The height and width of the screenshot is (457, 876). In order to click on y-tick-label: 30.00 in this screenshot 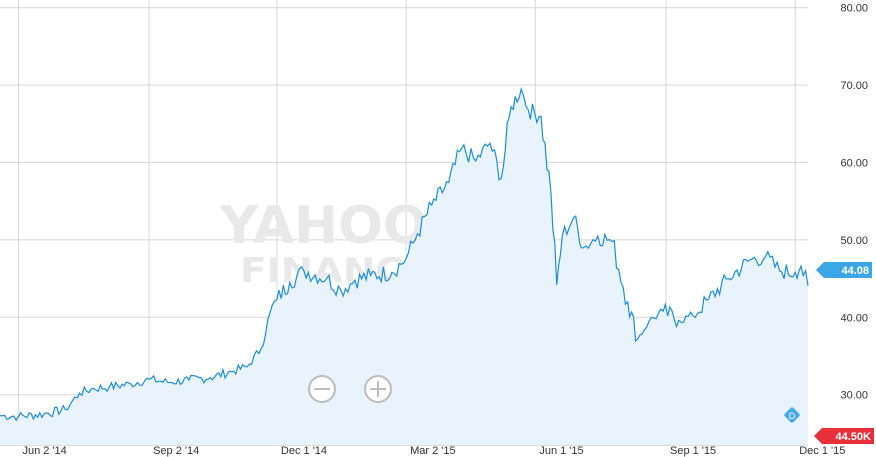, I will do `click(854, 396)`.